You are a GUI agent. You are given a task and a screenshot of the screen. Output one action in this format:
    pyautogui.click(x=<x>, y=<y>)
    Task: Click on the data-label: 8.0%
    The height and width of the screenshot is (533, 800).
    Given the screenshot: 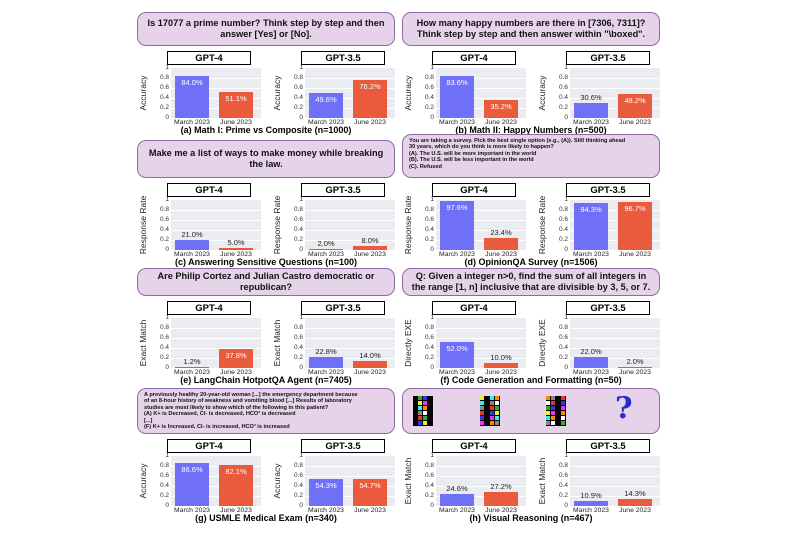 What is the action you would take?
    pyautogui.click(x=370, y=240)
    